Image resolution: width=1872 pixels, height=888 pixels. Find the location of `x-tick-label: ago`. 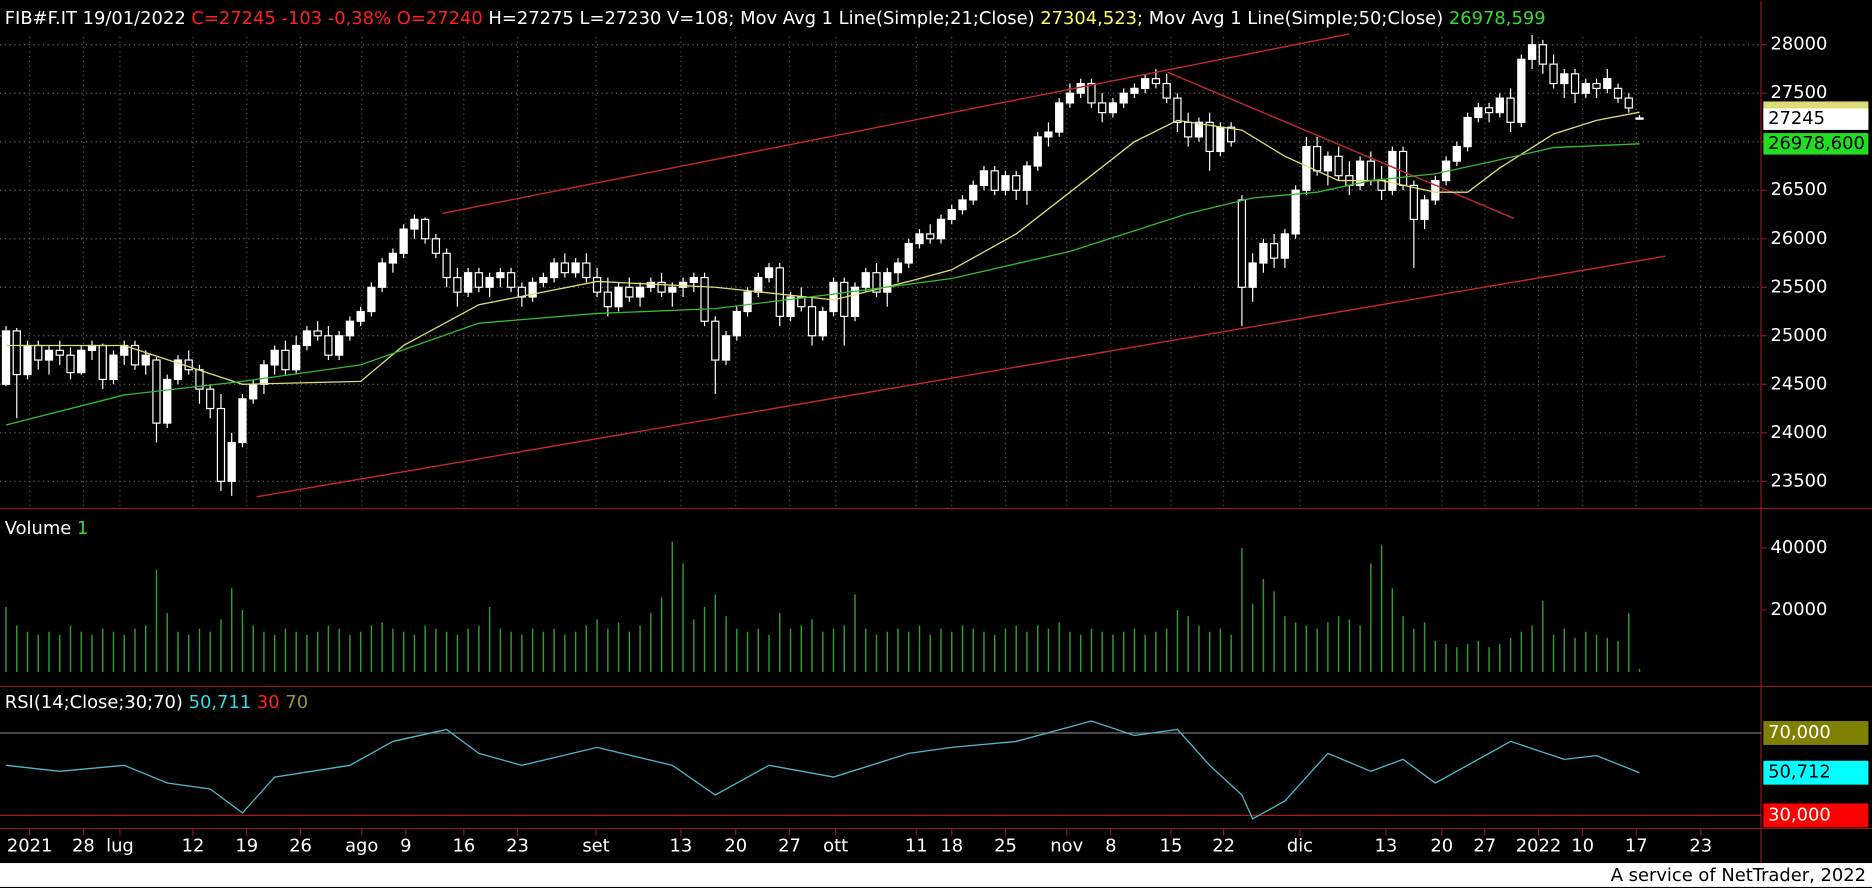

x-tick-label: ago is located at coordinates (361, 845).